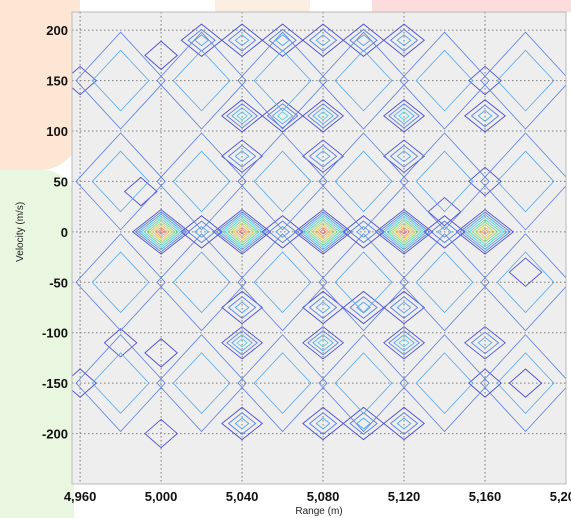  What do you see at coordinates (58, 282) in the screenshot?
I see `y-tick-label: -50` at bounding box center [58, 282].